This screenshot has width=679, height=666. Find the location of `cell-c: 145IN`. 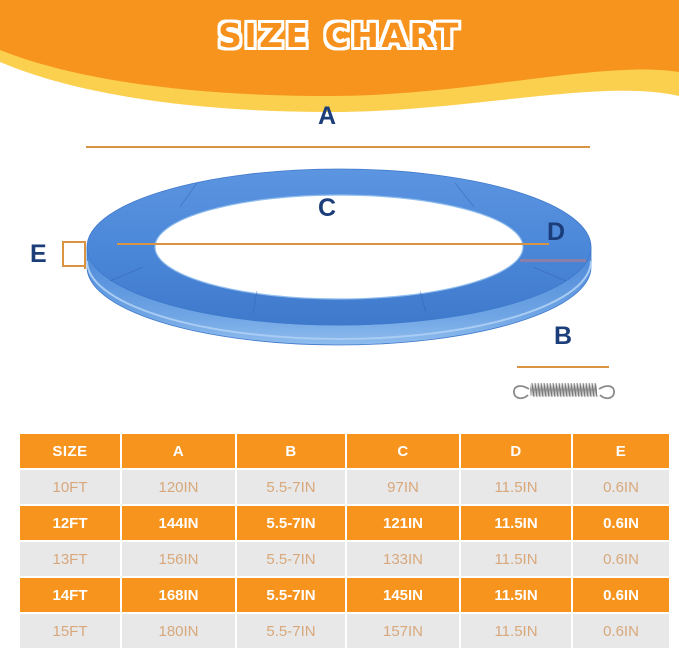

cell-c: 145IN is located at coordinates (403, 595).